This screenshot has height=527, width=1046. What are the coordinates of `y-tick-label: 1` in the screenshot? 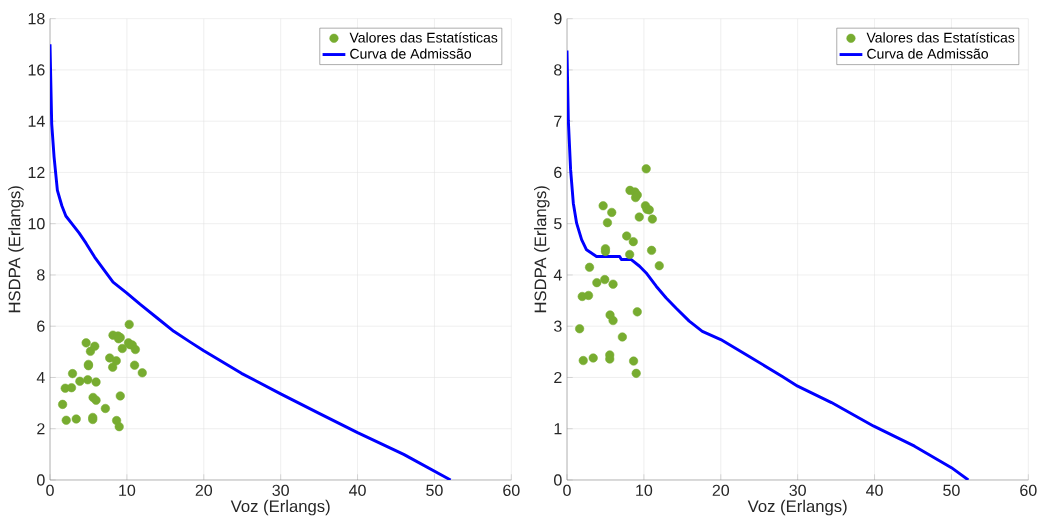 It's located at (558, 429).